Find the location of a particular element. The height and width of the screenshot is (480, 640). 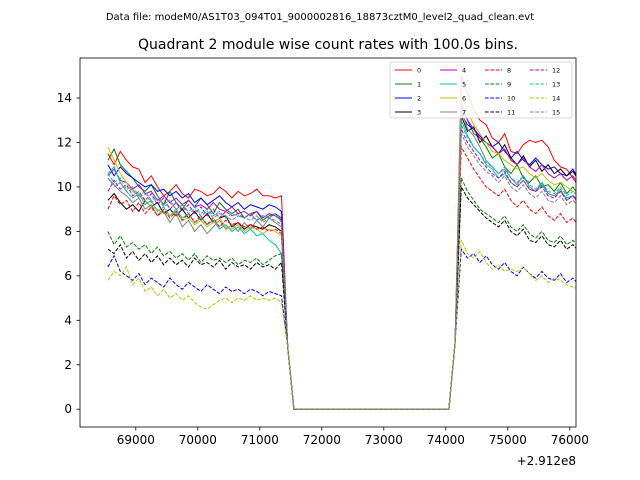

legend-label-8: 8 is located at coordinates (509, 71).